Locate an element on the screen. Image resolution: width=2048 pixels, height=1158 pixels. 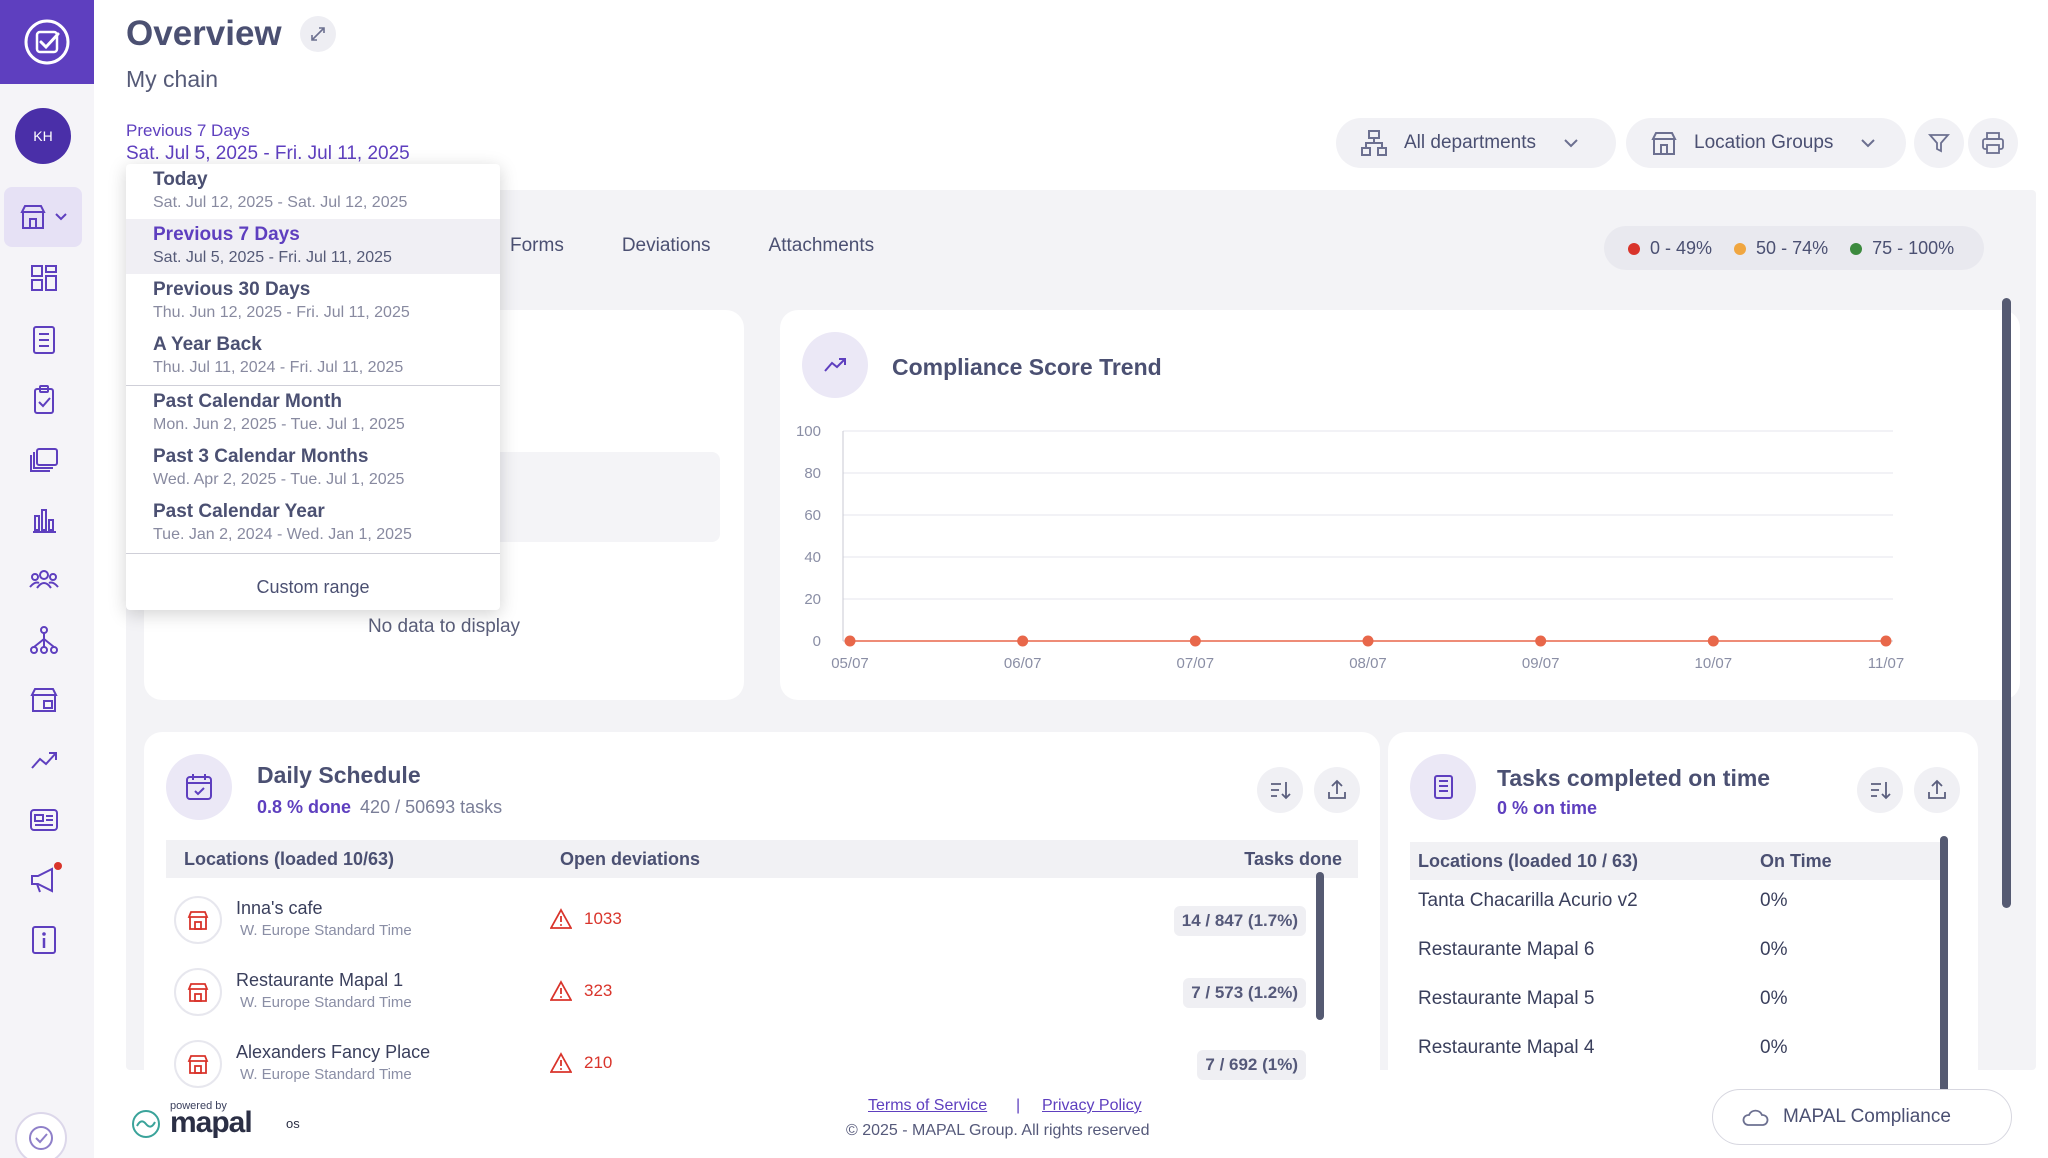
daily-schedule-title: Daily Schedule is located at coordinates (339, 775).